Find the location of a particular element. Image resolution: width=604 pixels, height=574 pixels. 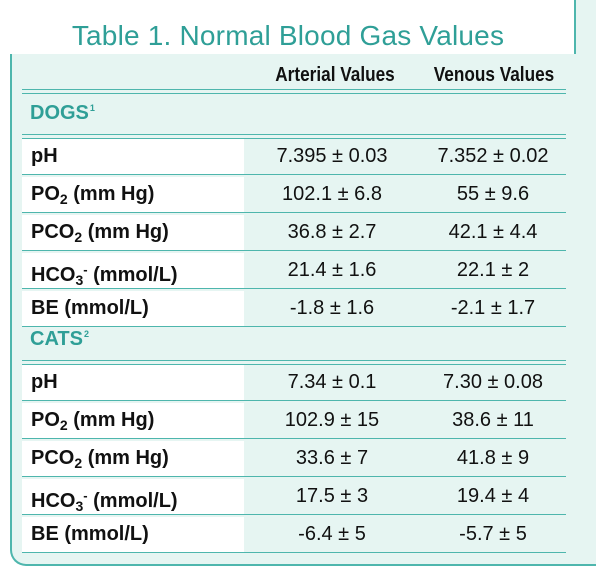

section-dogs: DOGS1 is located at coordinates (62, 113).